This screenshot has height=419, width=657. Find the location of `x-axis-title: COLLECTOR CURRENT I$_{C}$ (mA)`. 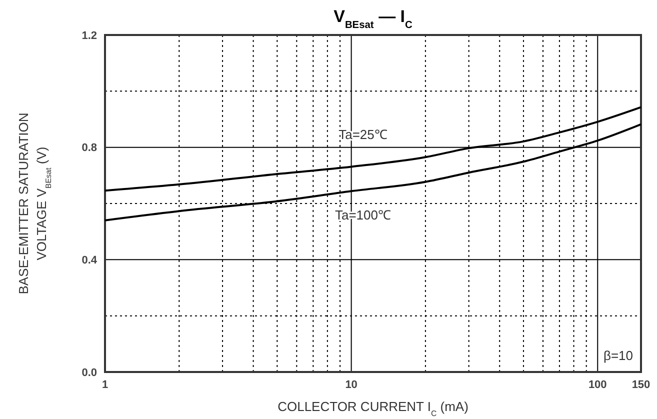

x-axis-title: COLLECTOR CURRENT I$_{C}$ (mA) is located at coordinates (373, 408).